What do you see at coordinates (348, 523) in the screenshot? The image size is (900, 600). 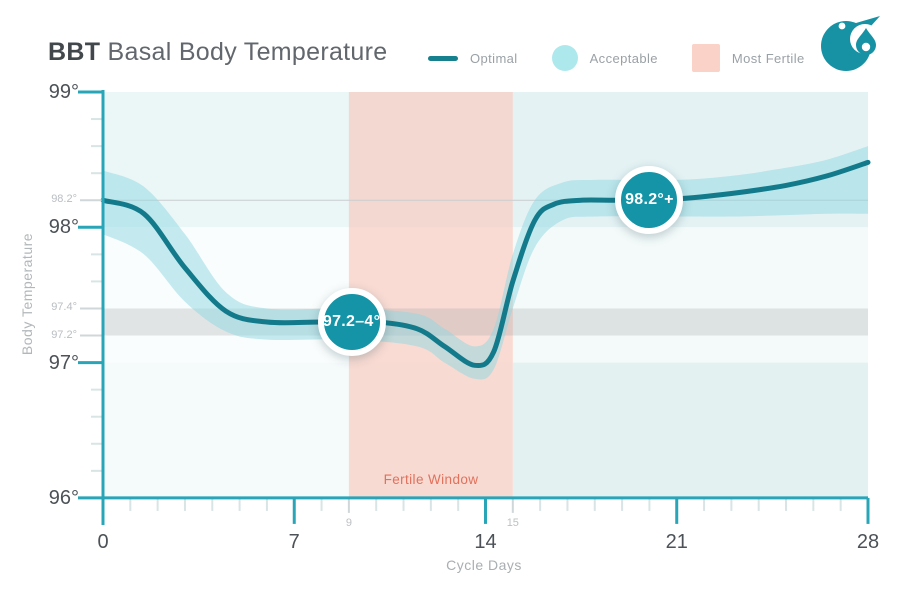 I see `x-axis-annotated-label: 9` at bounding box center [348, 523].